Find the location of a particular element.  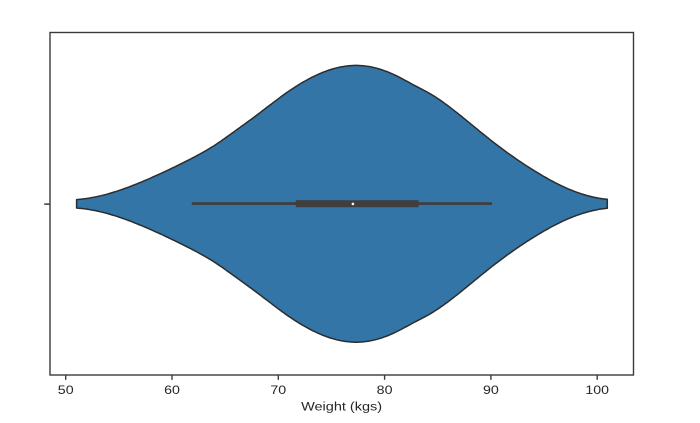

svg-text: 70 is located at coordinates (278, 390).